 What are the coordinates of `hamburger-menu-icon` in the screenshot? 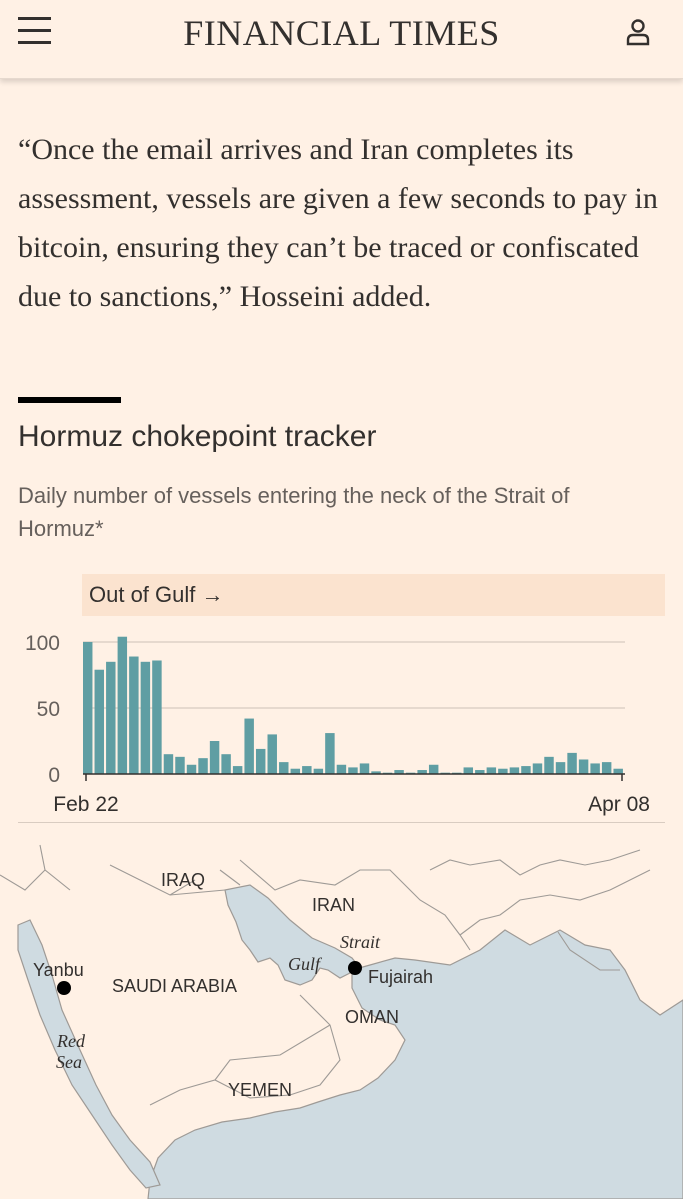 It's located at (34, 31).